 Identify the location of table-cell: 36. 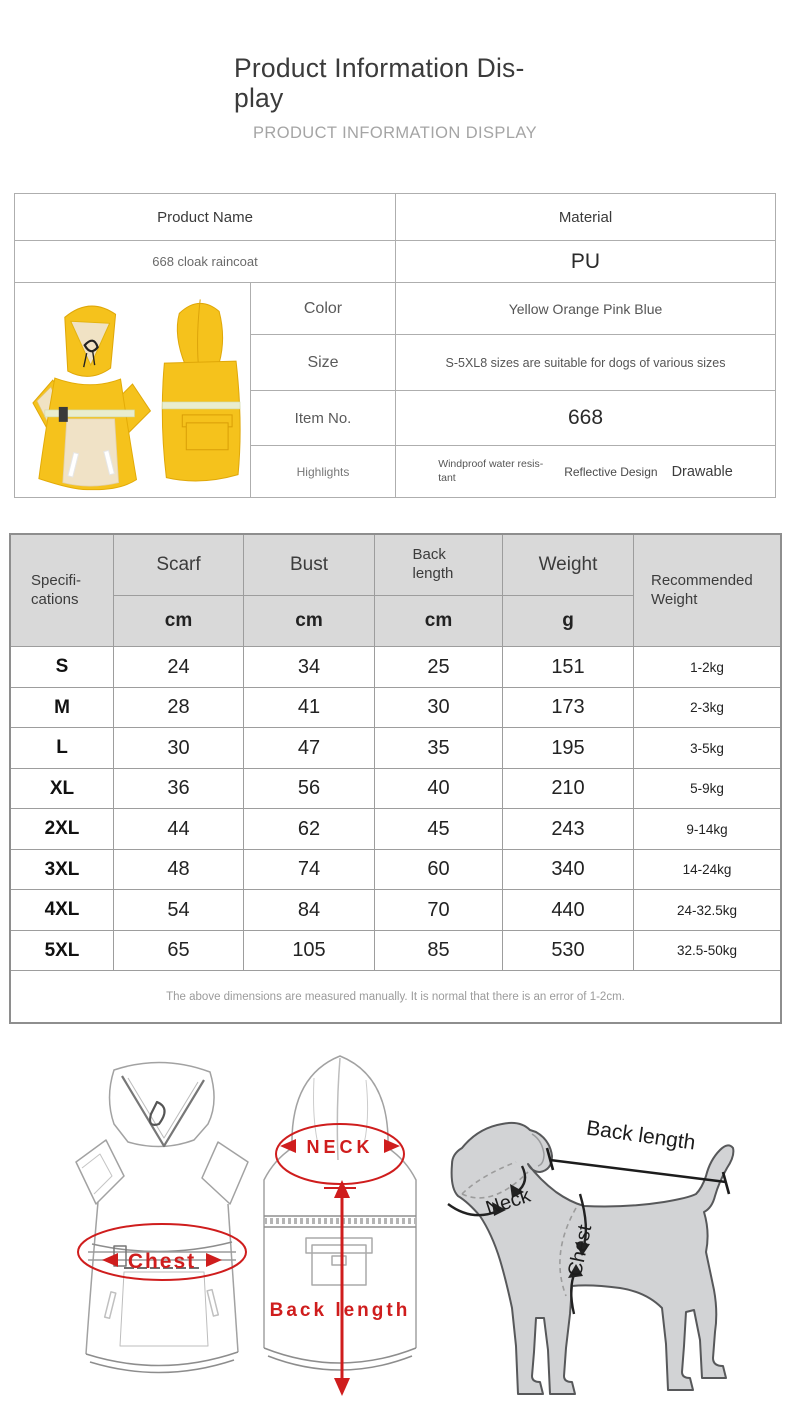
(179, 789).